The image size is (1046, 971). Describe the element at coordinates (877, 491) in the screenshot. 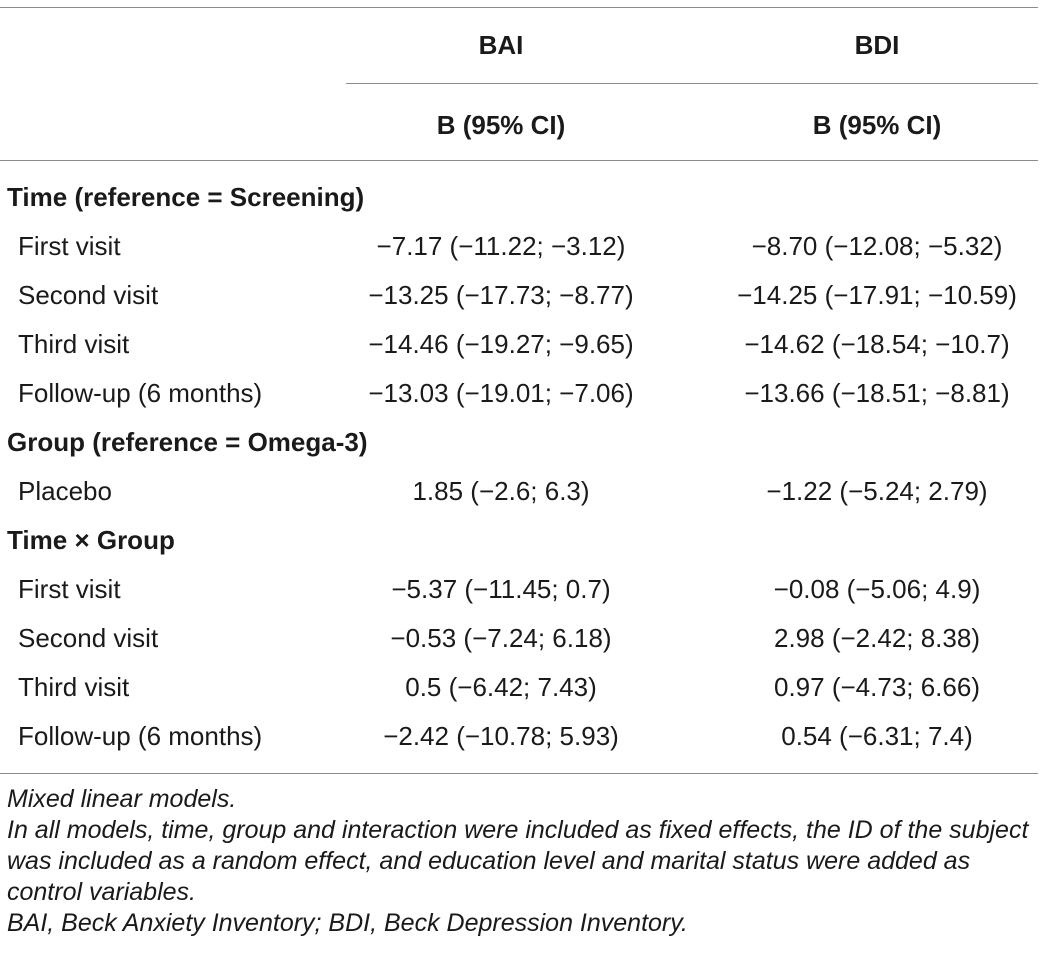

I see `row-bdi-value: −1.22 (−5.24; 2.79)` at that location.